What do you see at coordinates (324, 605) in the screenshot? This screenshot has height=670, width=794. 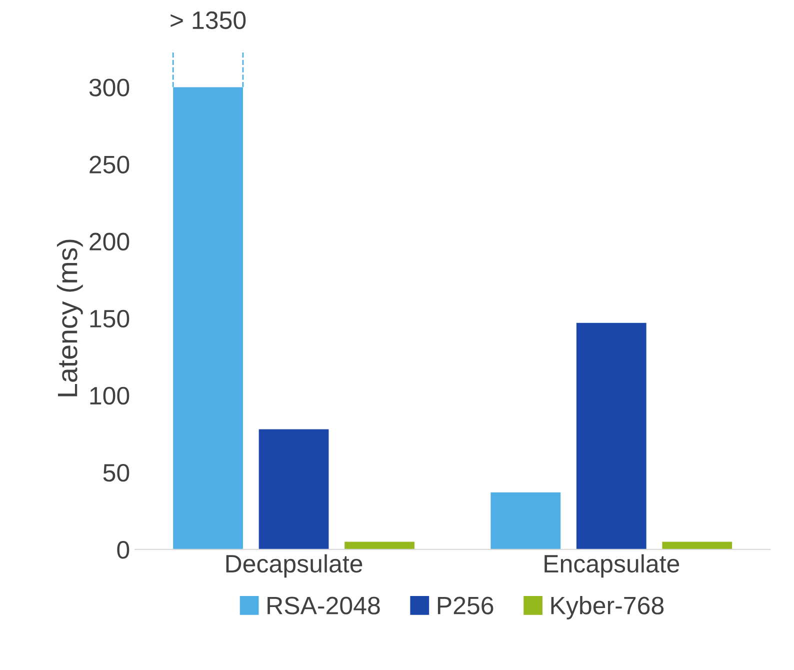 I see `legend-label: RSA-2048` at bounding box center [324, 605].